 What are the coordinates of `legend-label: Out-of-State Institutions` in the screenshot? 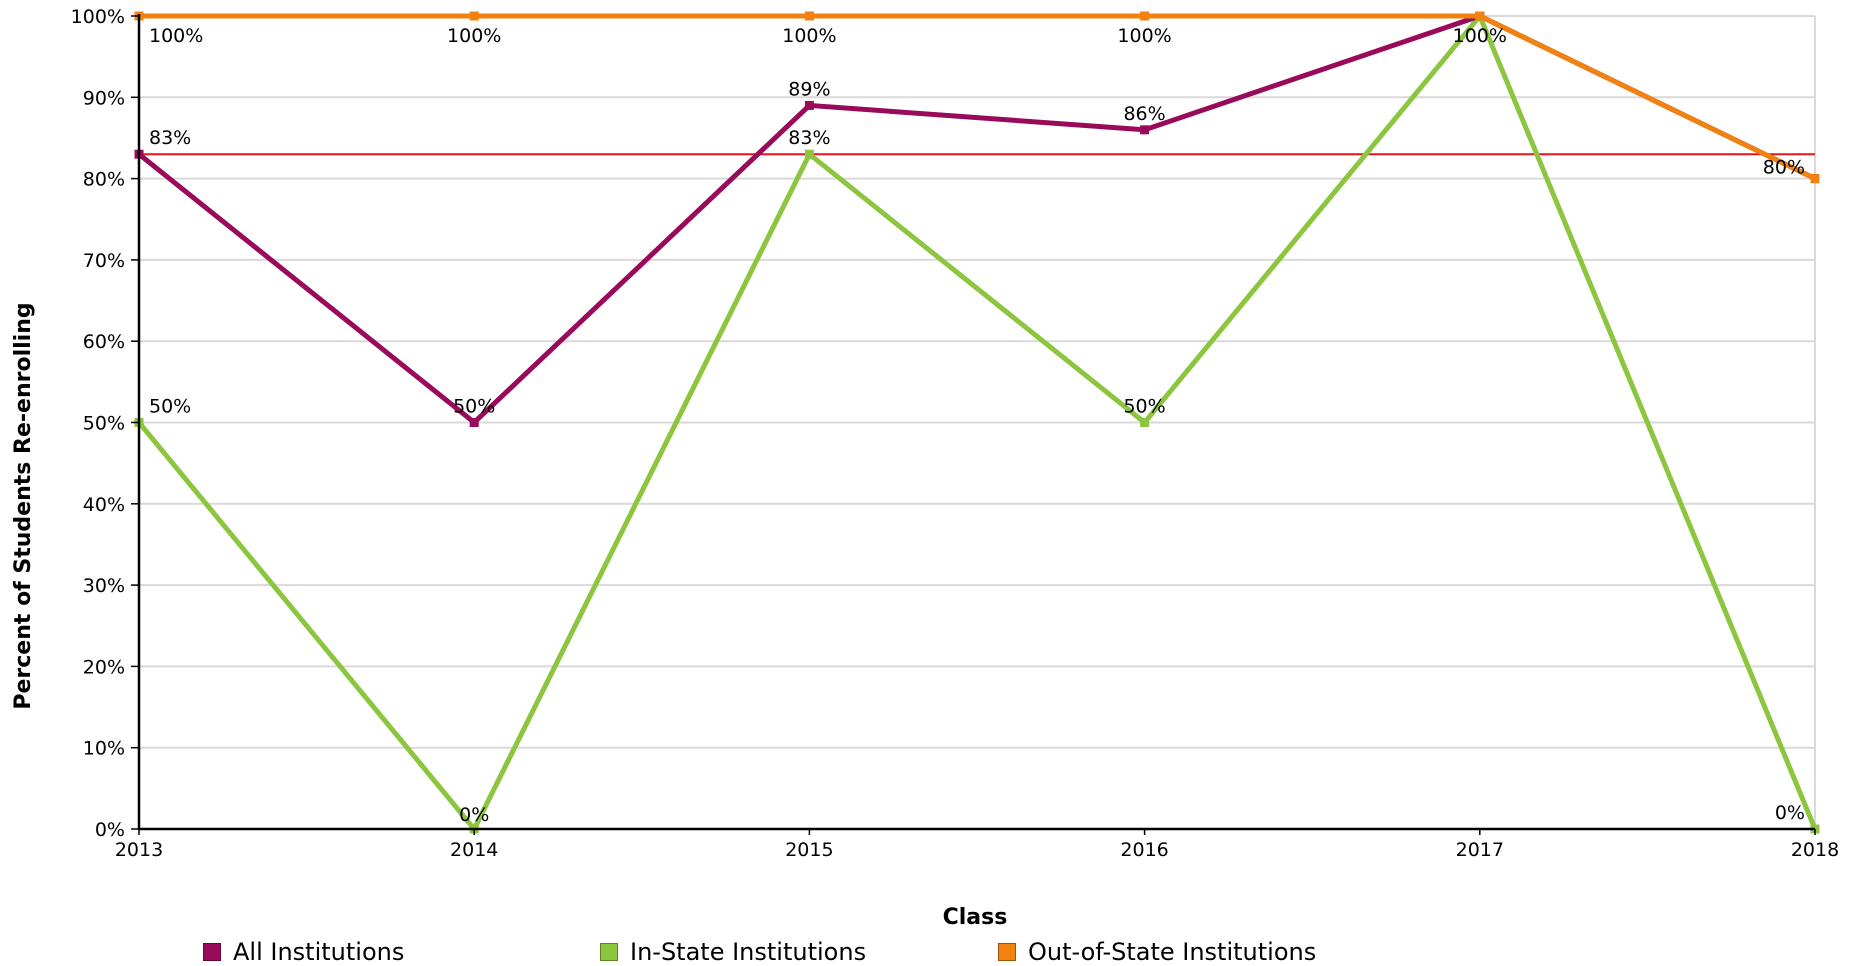 It's located at (1172, 952).